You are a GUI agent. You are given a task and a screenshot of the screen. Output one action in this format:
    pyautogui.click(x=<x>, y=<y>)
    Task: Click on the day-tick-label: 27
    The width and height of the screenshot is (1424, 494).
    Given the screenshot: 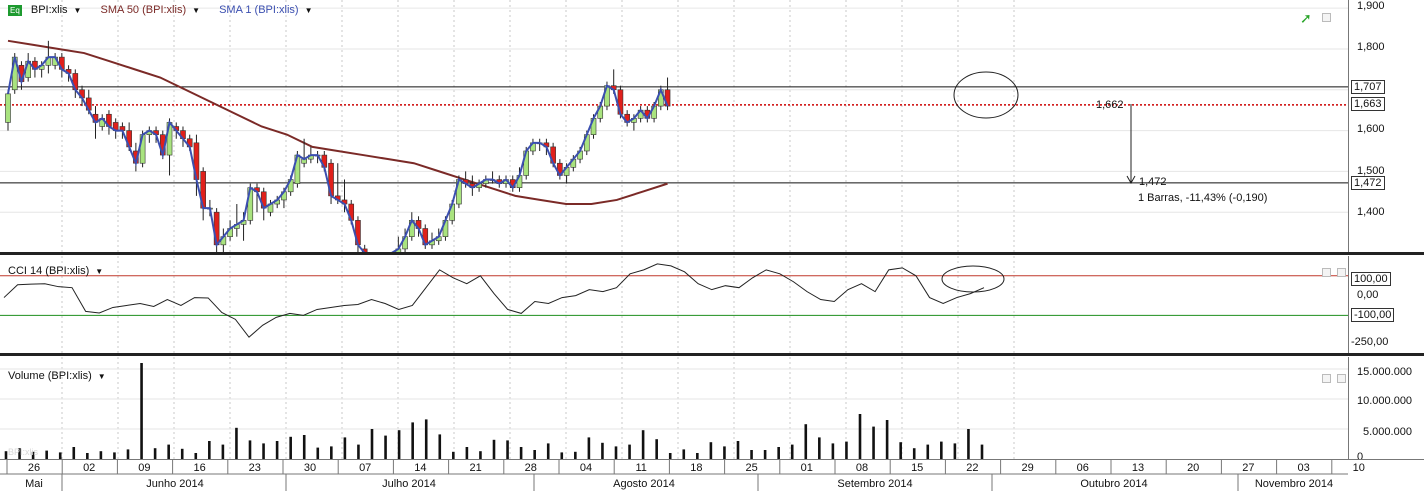 What is the action you would take?
    pyautogui.click(x=1248, y=468)
    